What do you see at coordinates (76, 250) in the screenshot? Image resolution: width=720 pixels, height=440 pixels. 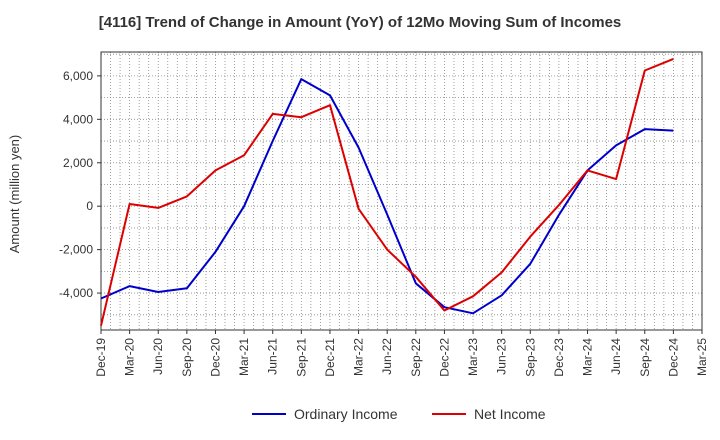 I see `y-tick-label: -2,000` at bounding box center [76, 250].